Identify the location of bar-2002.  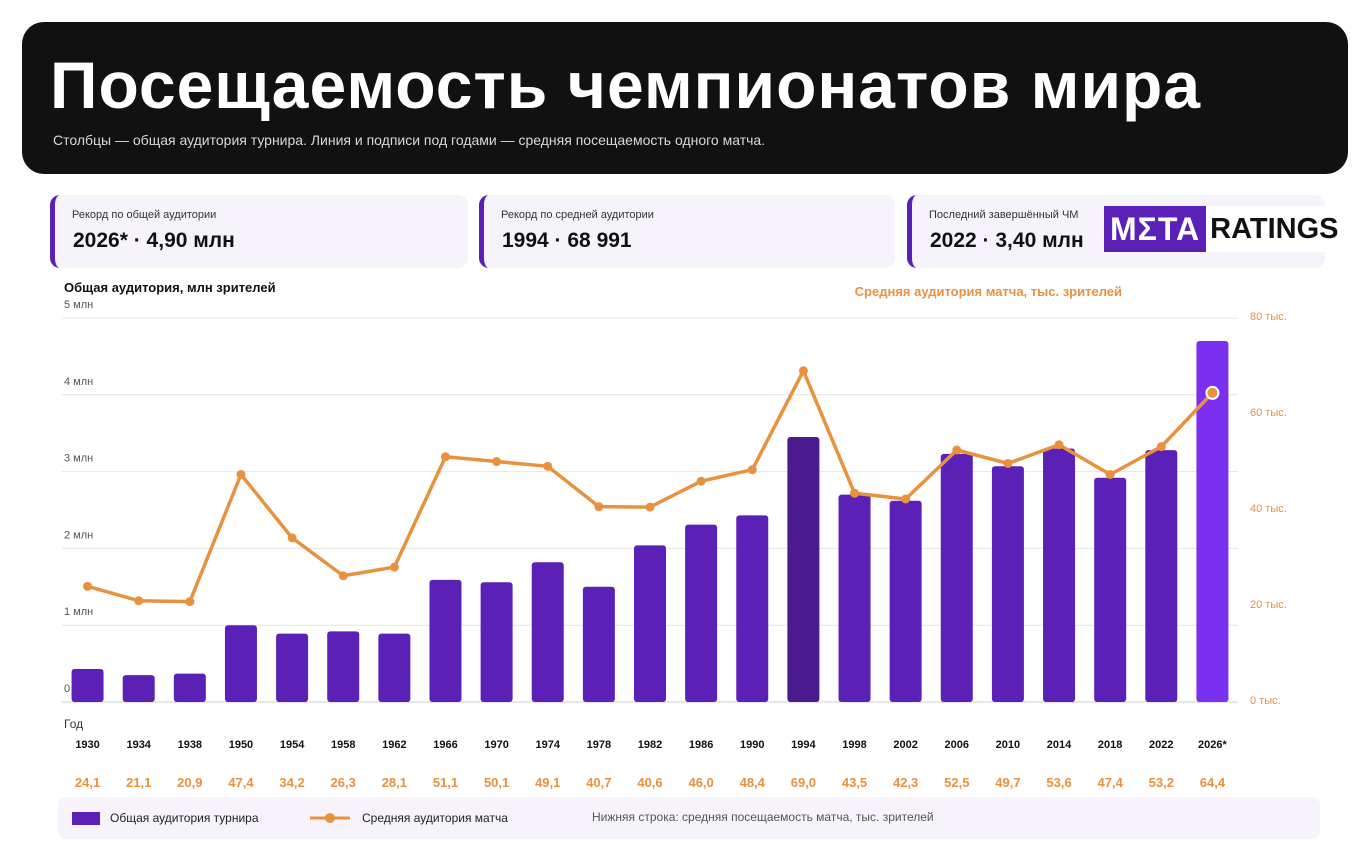
(905, 601).